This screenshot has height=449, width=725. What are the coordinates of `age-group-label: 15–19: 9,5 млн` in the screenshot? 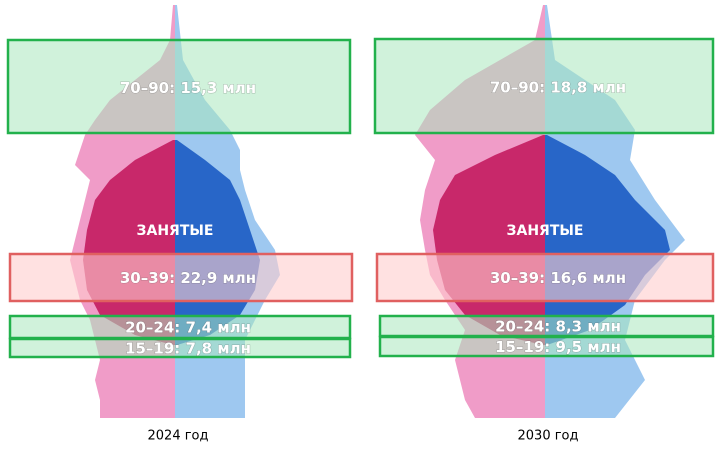 It's located at (558, 347).